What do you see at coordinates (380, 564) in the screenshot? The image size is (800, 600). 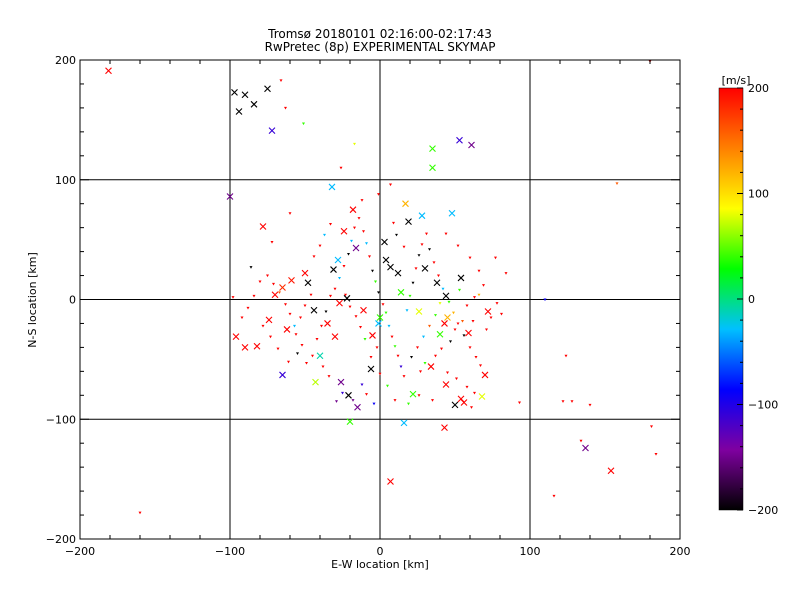 I see `x-axis-label: E-W location [km]` at bounding box center [380, 564].